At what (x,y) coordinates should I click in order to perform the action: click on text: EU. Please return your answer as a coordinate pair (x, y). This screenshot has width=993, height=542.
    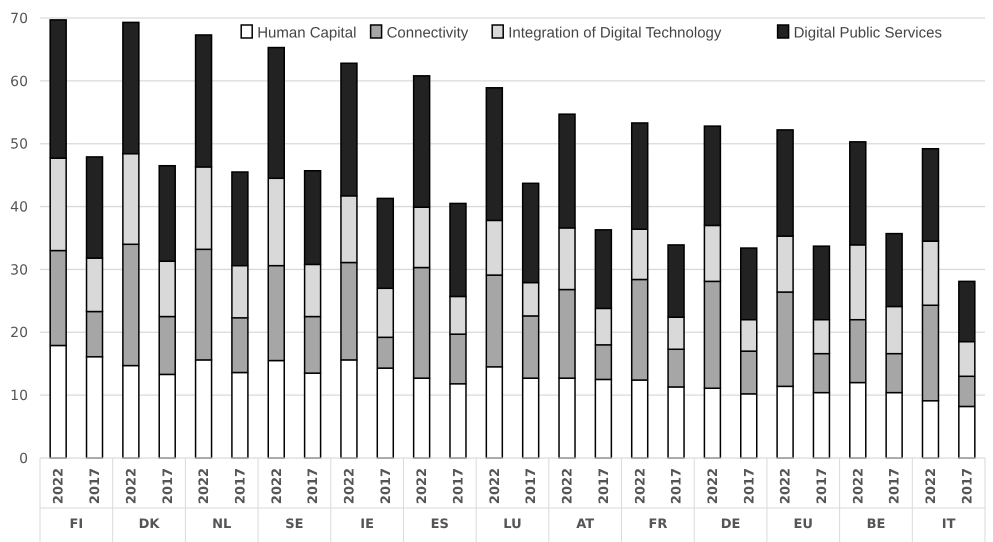
    Looking at the image, I should click on (803, 524).